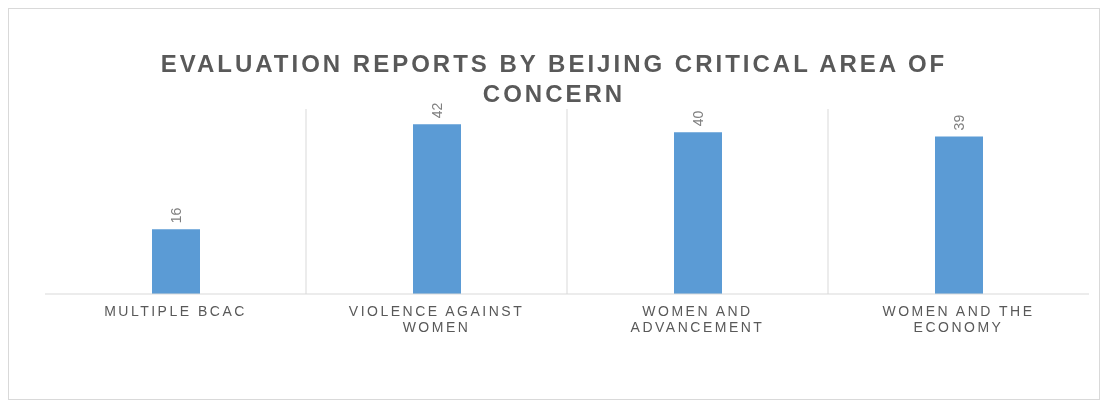 The height and width of the screenshot is (402, 1106). Describe the element at coordinates (436, 319) in the screenshot. I see `x-tick-label: VIOLENCE AGAINST WOMEN` at that location.